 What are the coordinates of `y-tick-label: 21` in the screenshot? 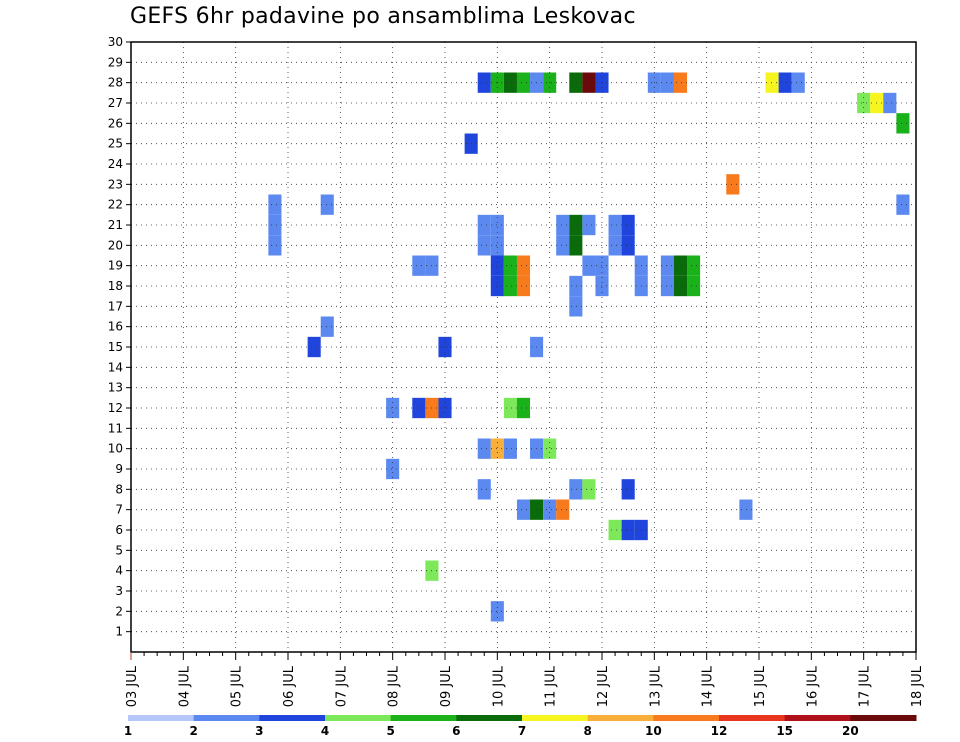 It's located at (115, 225).